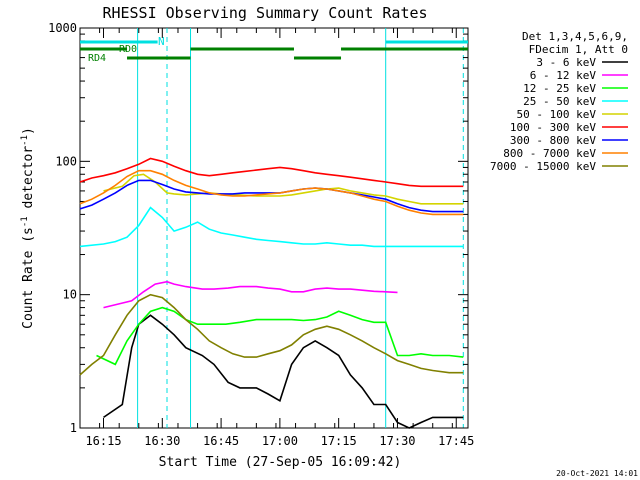  What do you see at coordinates (339, 441) in the screenshot?
I see `x-tick-label: 17:15` at bounding box center [339, 441].